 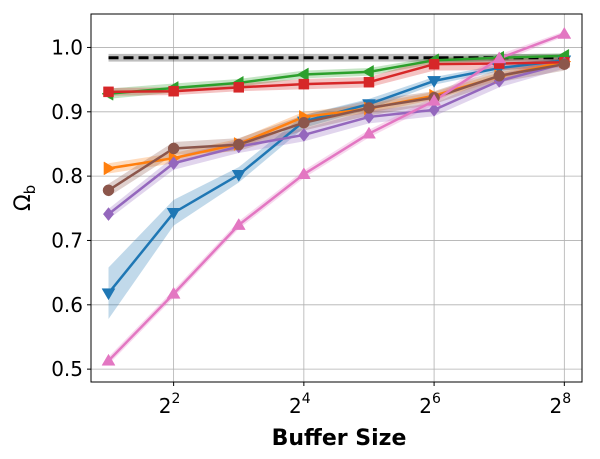 What do you see at coordinates (306, 399) in the screenshot?
I see `x-tick-exponent: 4` at bounding box center [306, 399].